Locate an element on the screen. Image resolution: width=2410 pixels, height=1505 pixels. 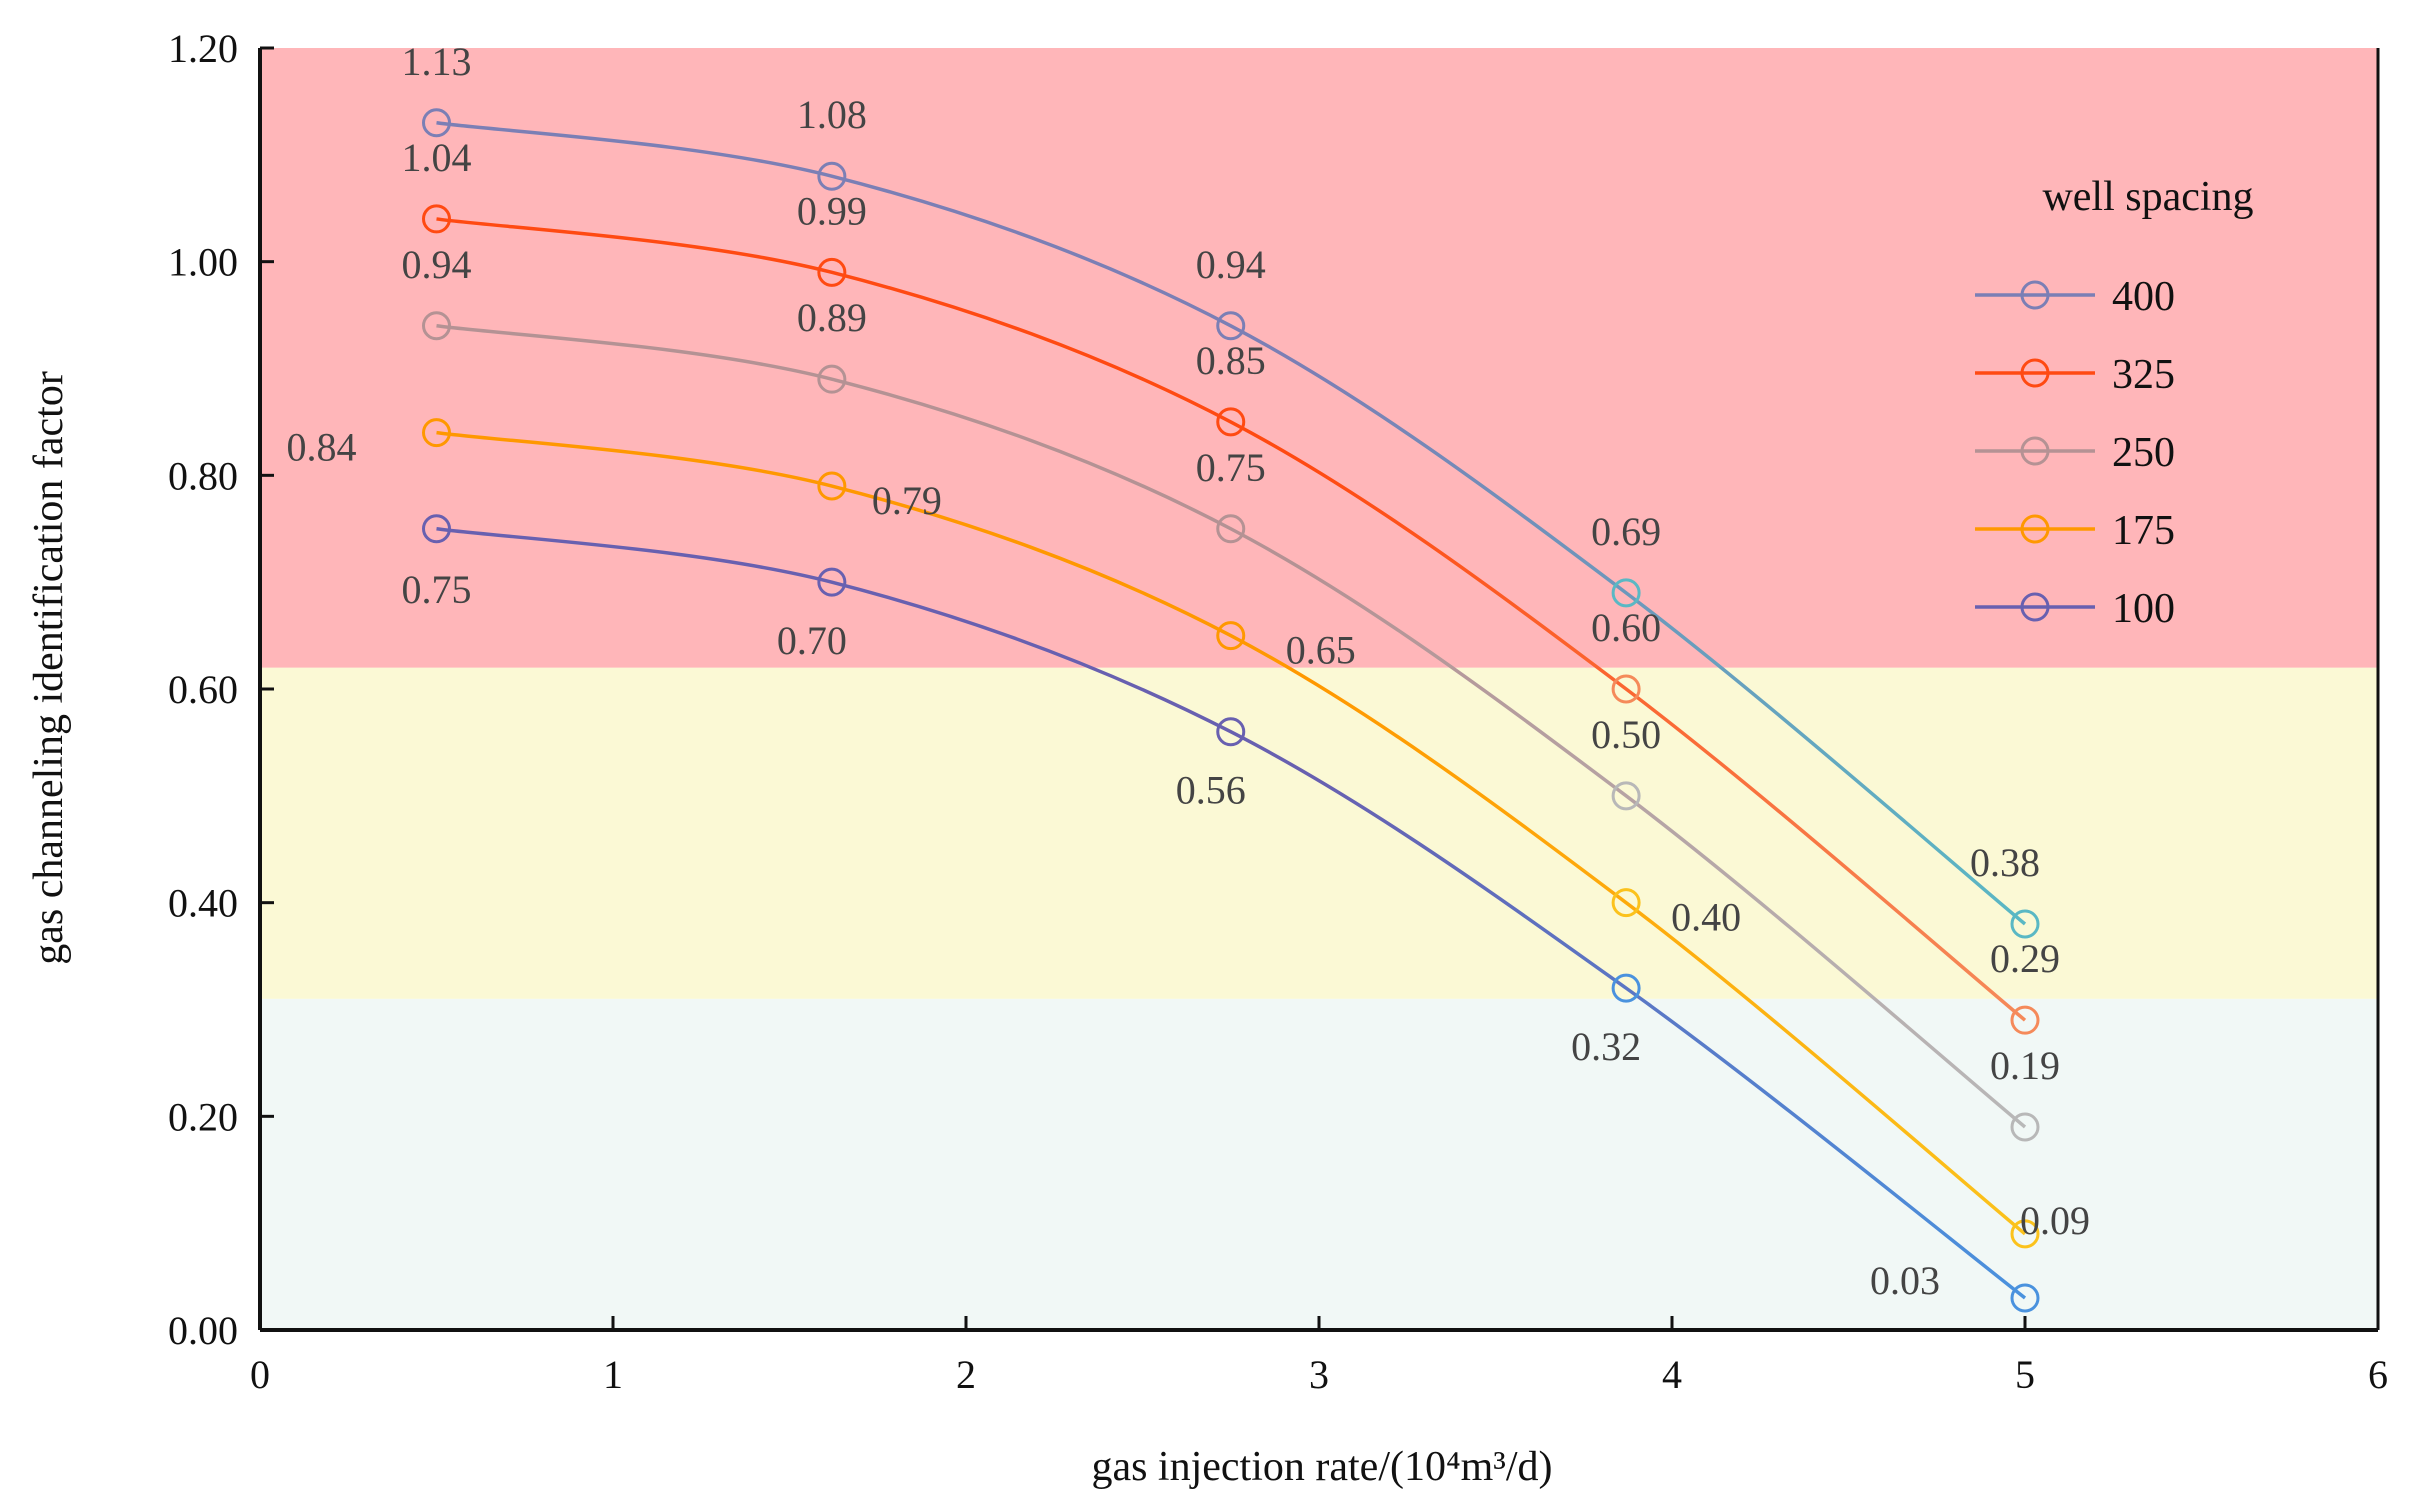
data-label-250-4: 0.19 is located at coordinates (2025, 1065).